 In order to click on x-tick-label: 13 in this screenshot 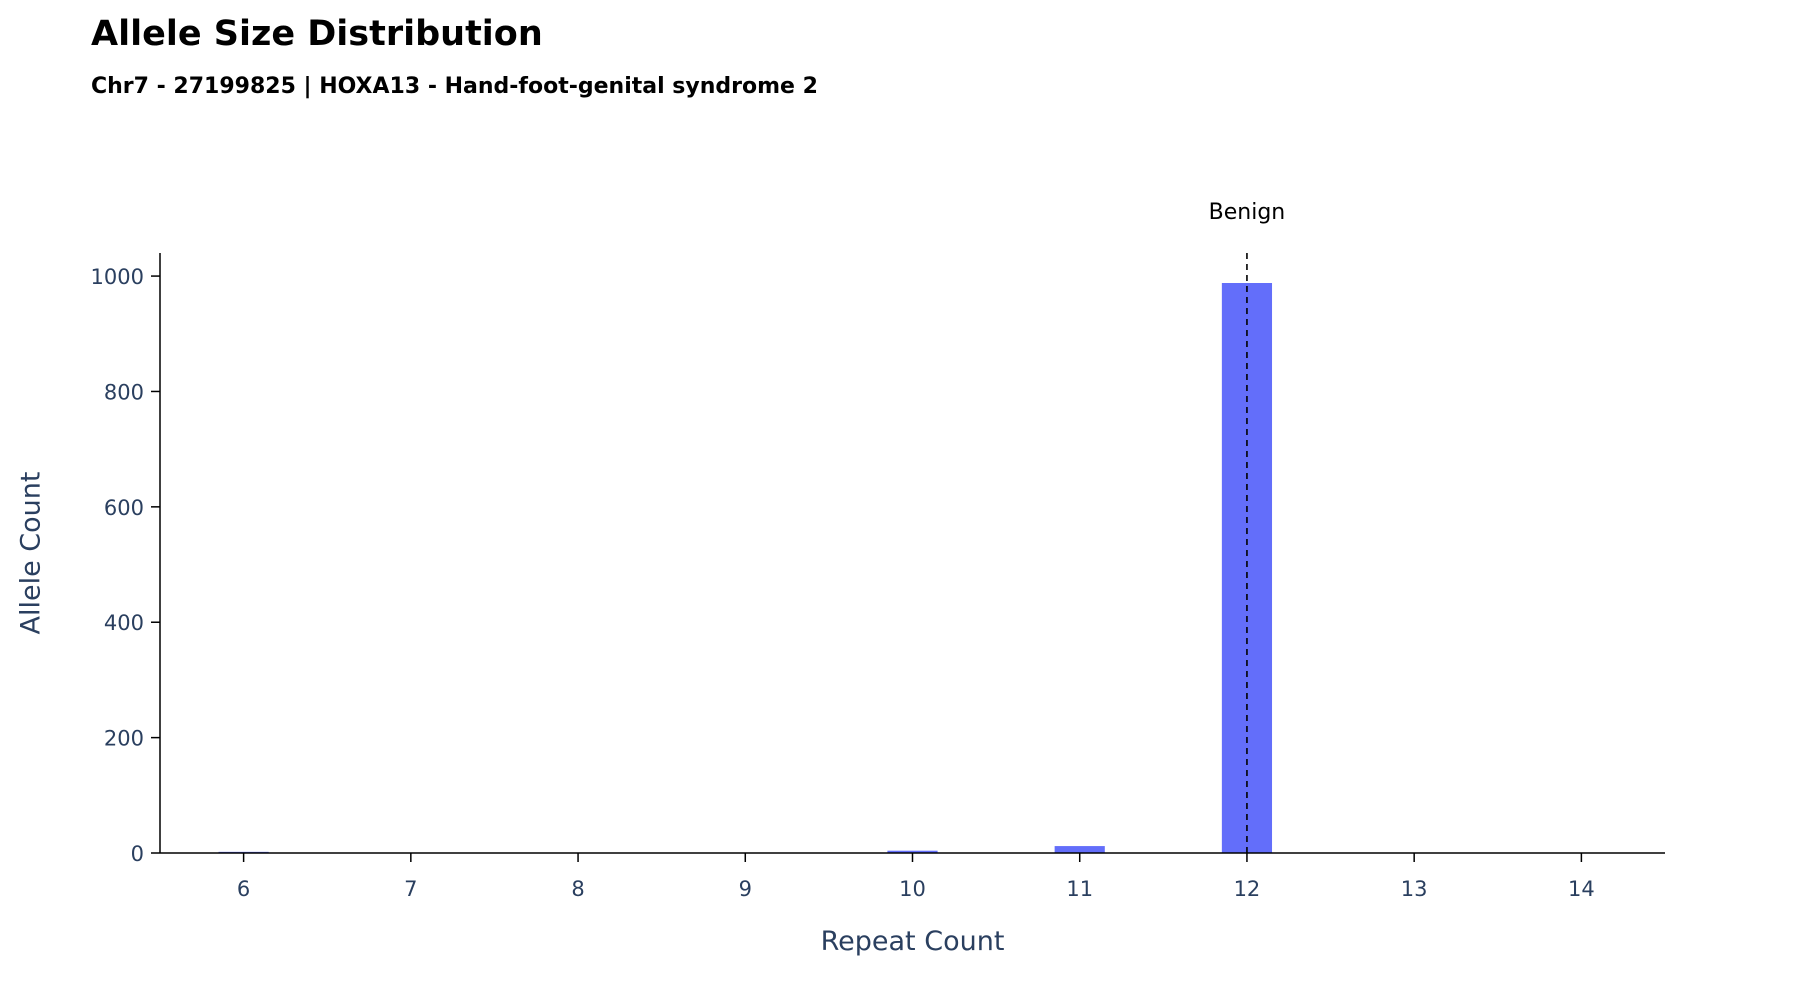, I will do `click(1414, 889)`.